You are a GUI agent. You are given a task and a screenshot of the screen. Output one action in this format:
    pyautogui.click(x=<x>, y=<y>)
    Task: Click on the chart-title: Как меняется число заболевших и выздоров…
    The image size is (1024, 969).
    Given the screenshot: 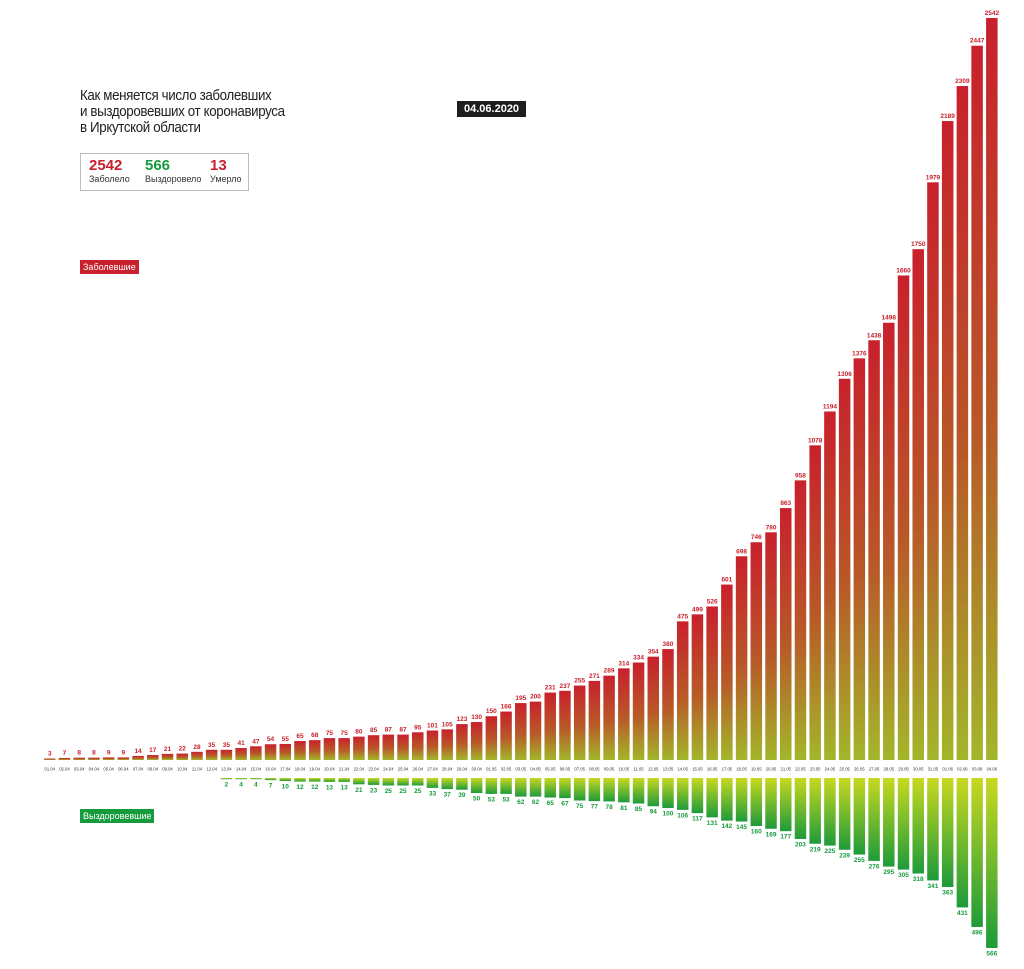 What is the action you would take?
    pyautogui.click(x=182, y=112)
    